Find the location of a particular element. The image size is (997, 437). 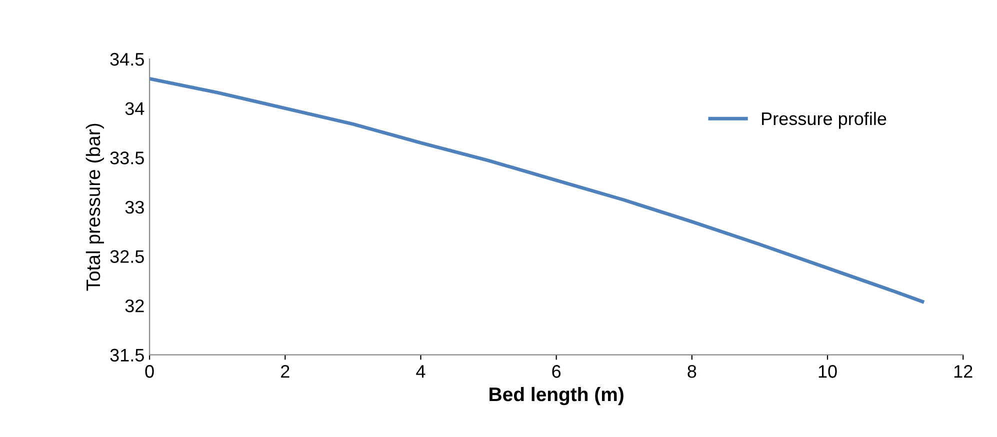

y-tick-label: 32 is located at coordinates (134, 305).